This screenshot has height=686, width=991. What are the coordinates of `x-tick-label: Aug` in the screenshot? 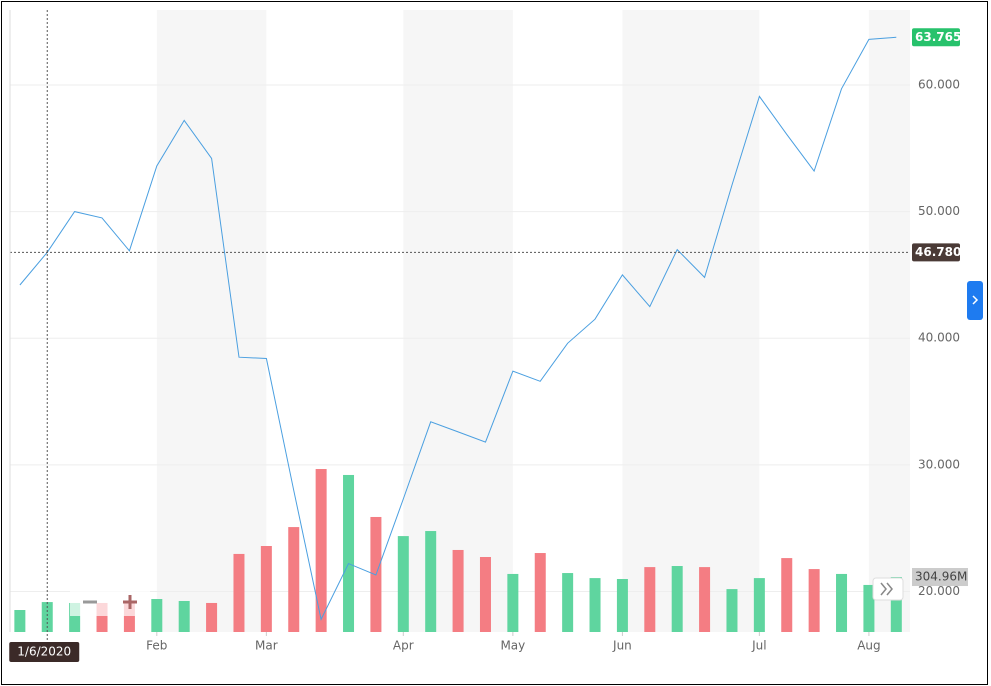 It's located at (868, 646).